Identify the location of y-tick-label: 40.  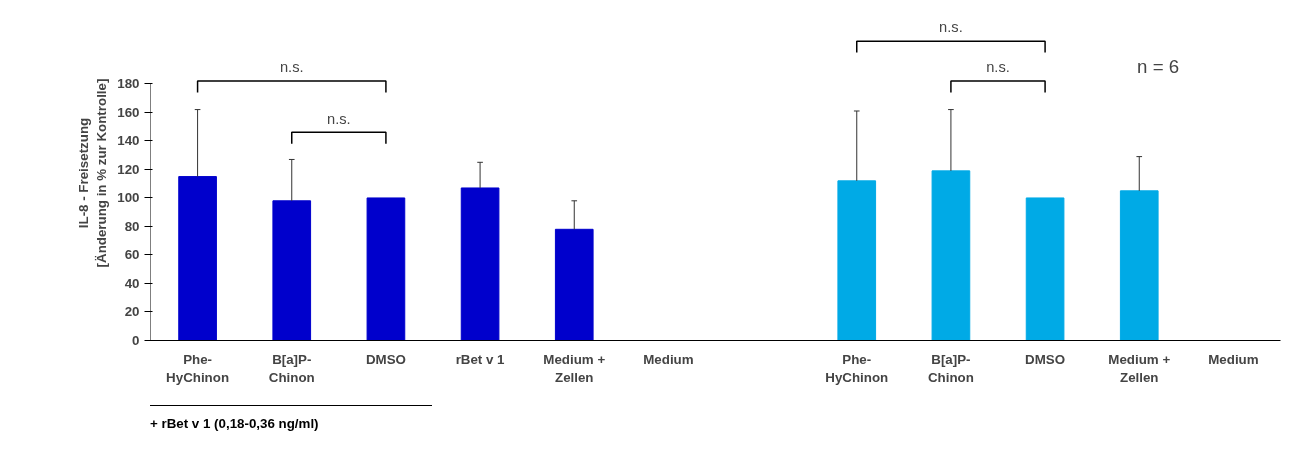
(132, 283).